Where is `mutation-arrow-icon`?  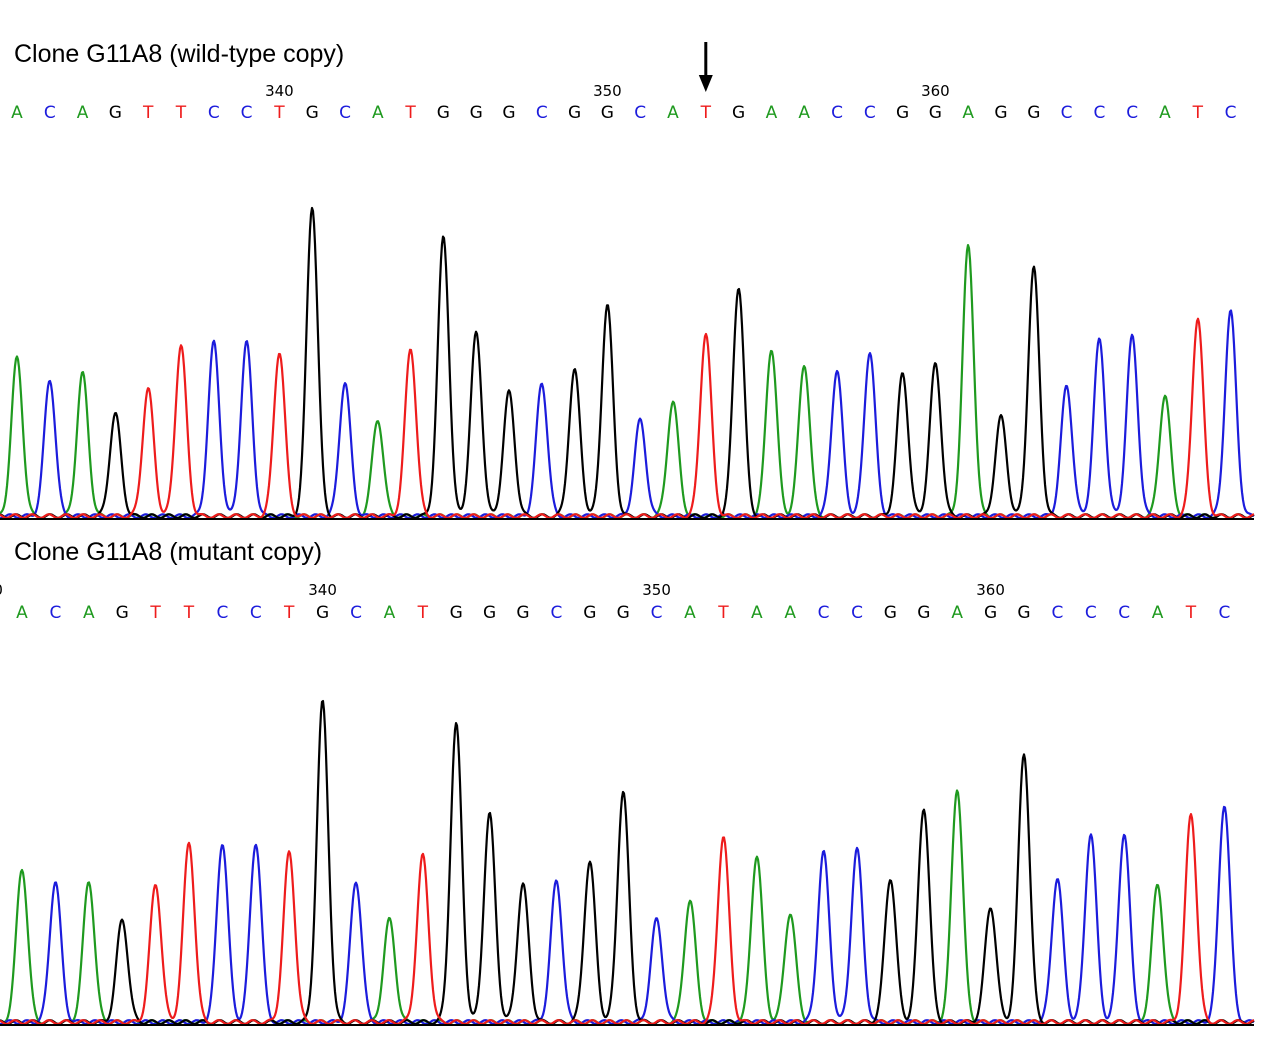
mutation-arrow-icon is located at coordinates (705, 67).